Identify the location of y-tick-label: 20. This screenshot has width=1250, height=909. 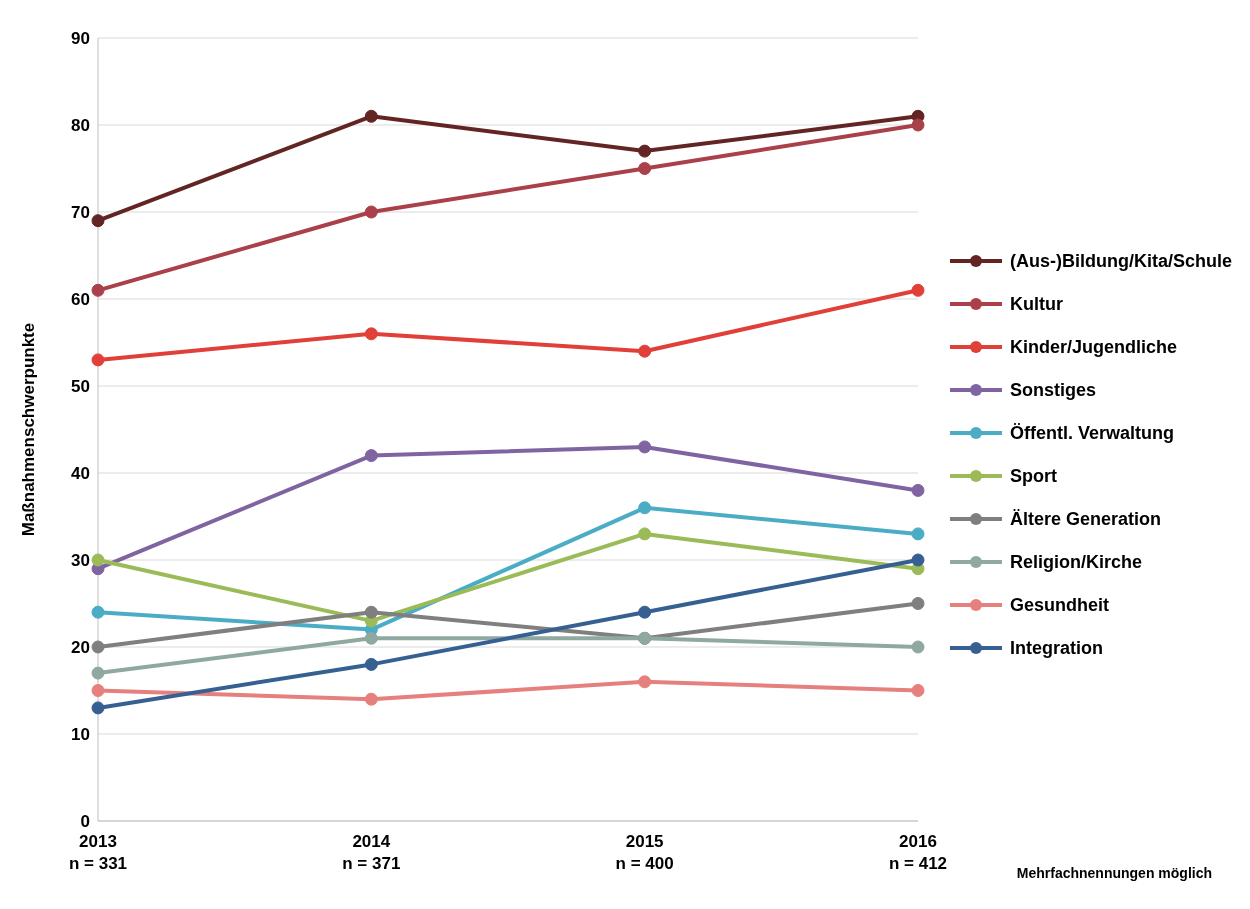
(80, 648).